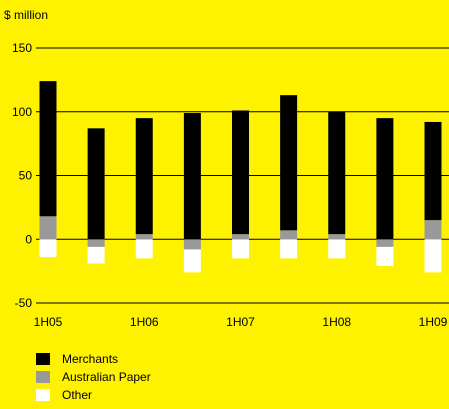  What do you see at coordinates (289, 249) in the screenshot?
I see `bar-other-2h07` at bounding box center [289, 249].